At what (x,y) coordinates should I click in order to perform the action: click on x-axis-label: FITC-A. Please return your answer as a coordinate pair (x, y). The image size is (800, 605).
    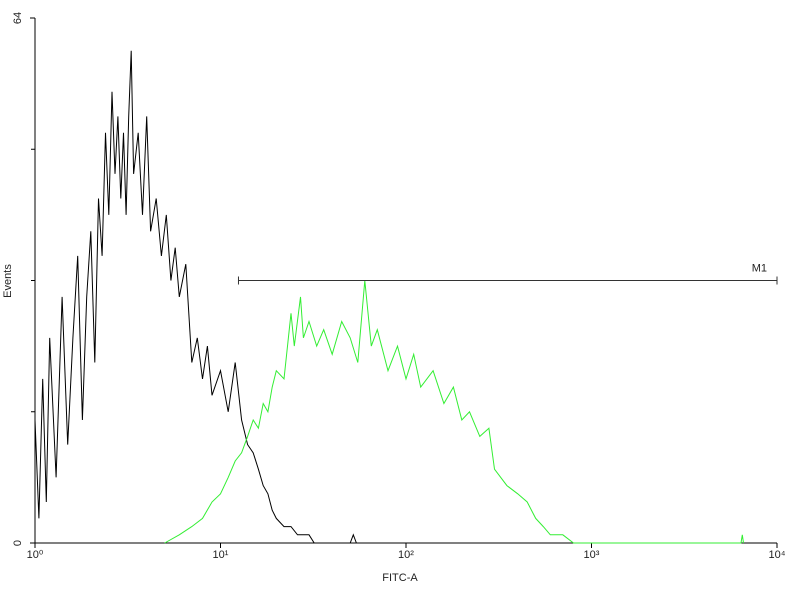
    Looking at the image, I should click on (400, 578).